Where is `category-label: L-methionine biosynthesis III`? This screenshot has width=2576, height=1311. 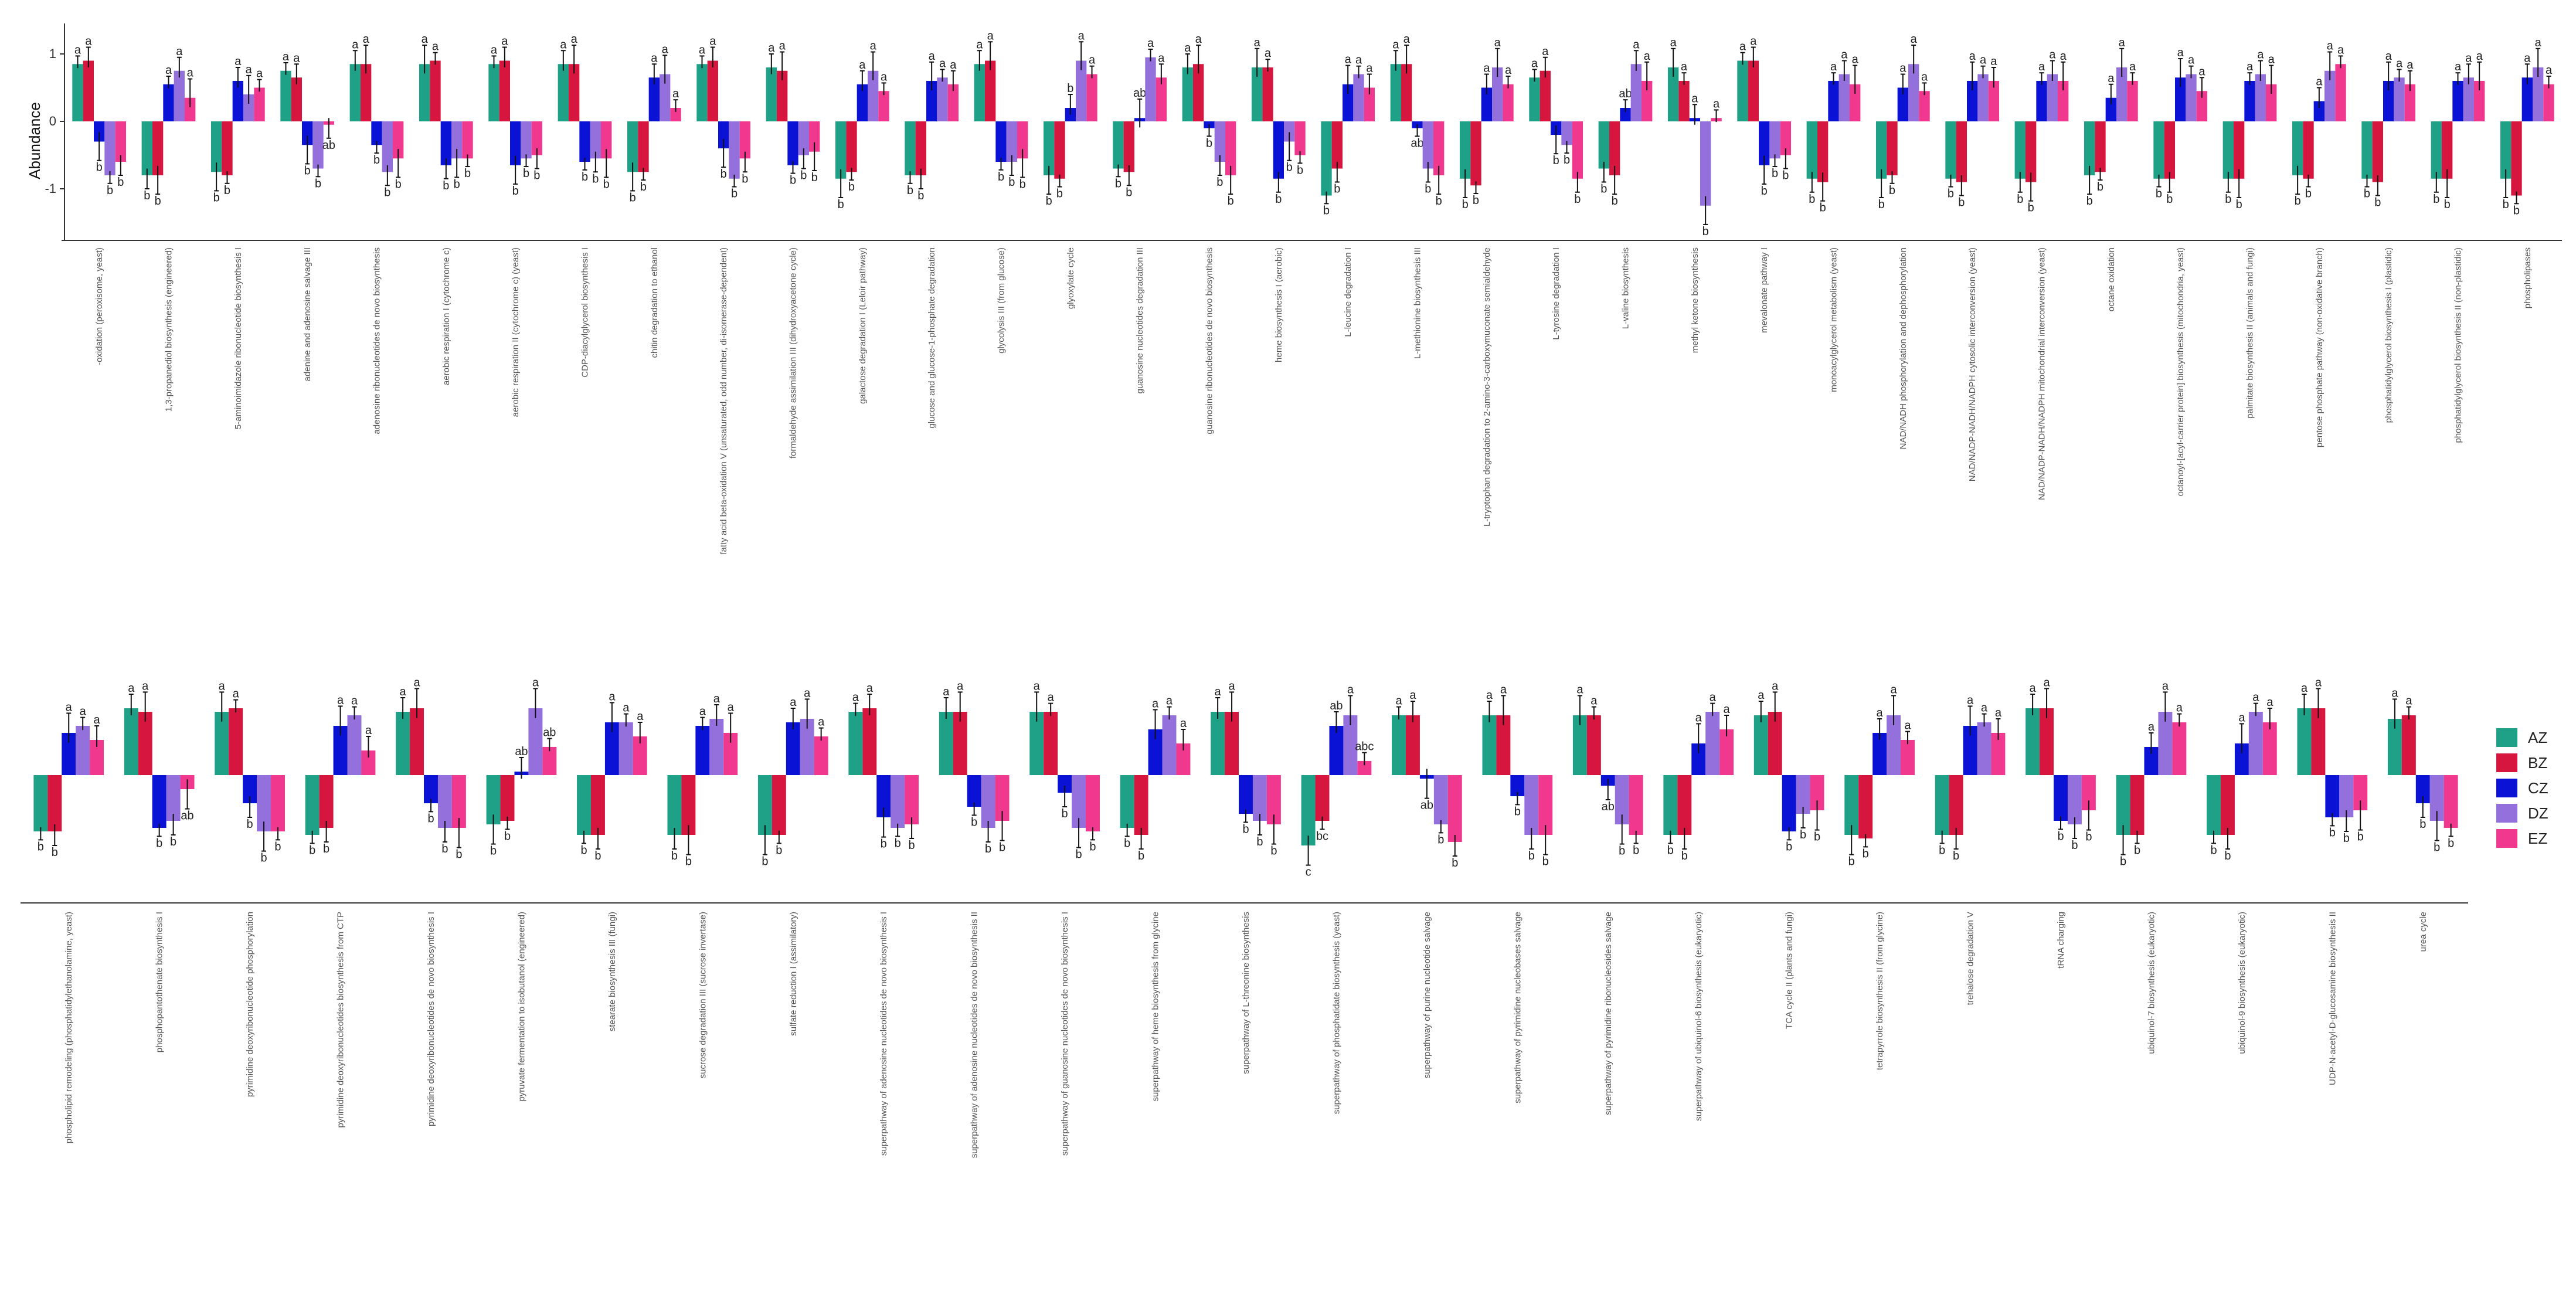 category-label: L-methionine biosynthesis III is located at coordinates (1418, 303).